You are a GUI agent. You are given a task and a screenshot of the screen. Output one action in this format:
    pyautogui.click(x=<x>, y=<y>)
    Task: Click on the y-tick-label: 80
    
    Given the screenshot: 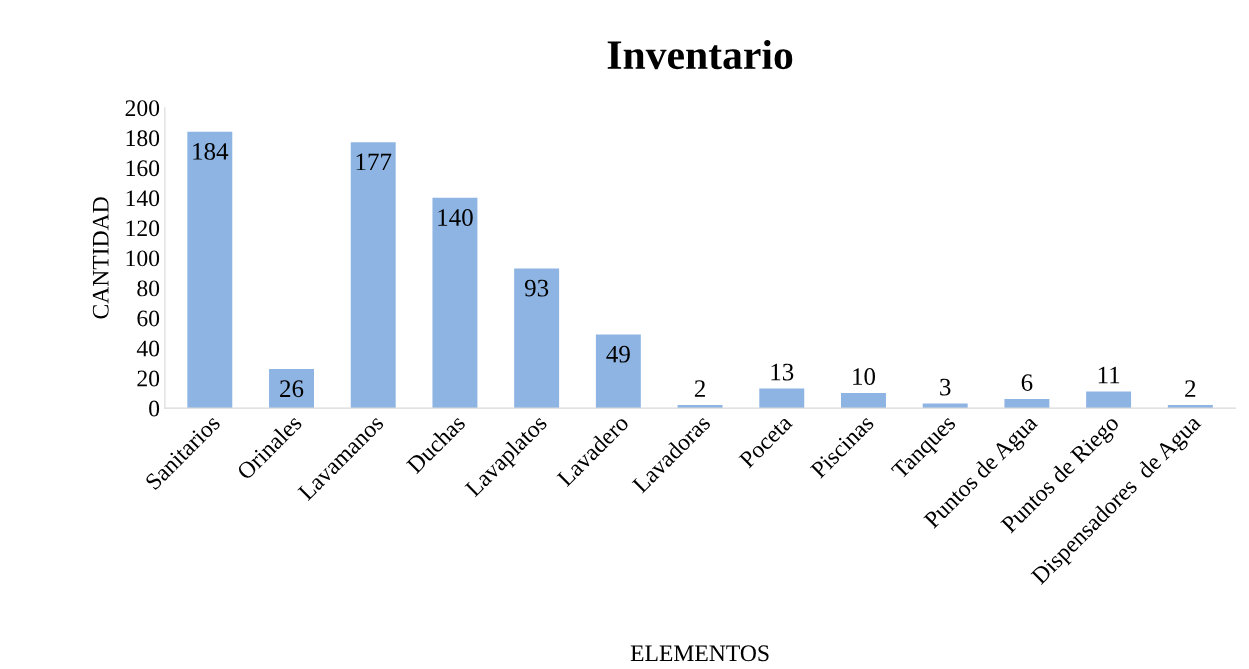 What is the action you would take?
    pyautogui.click(x=148, y=288)
    